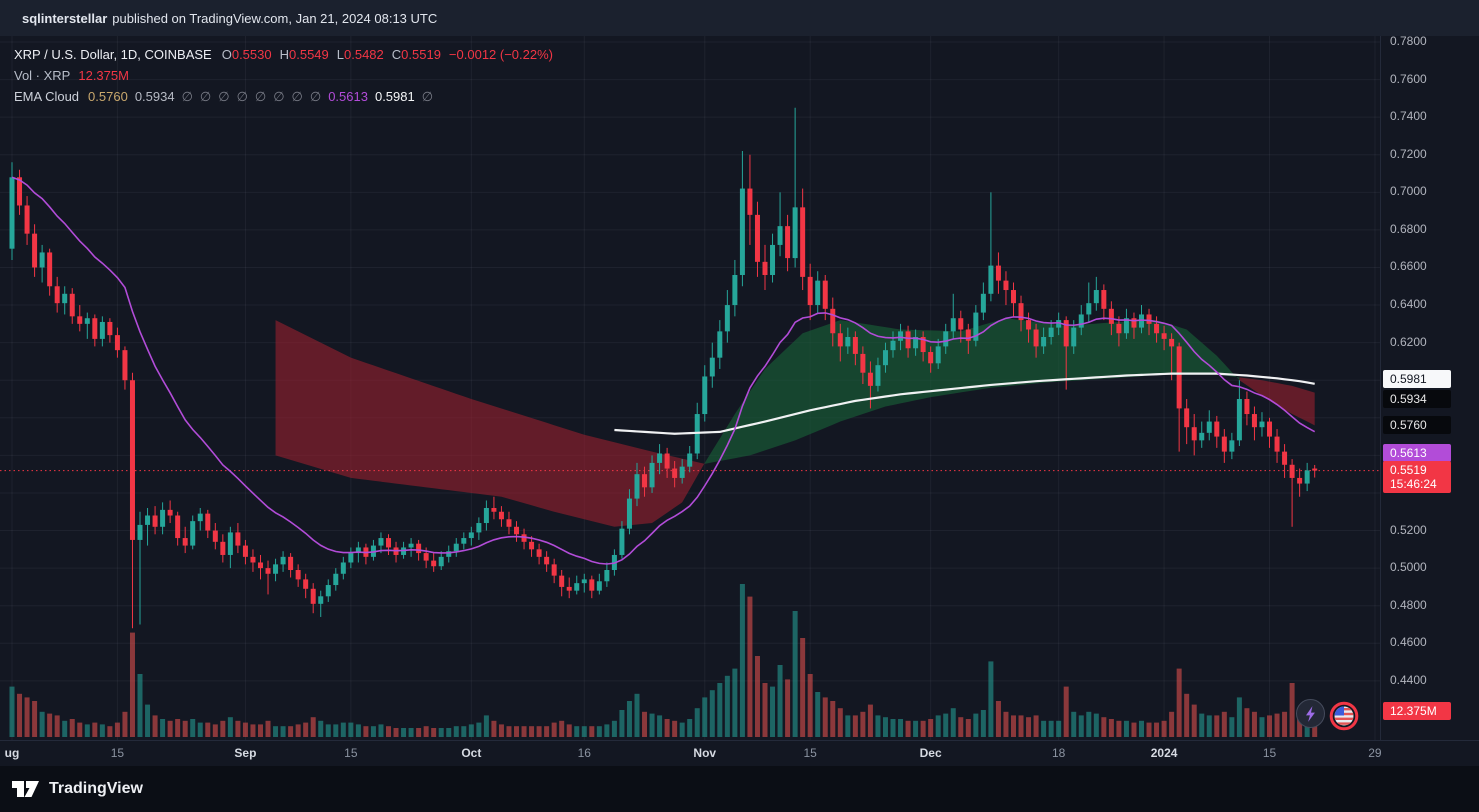 This screenshot has width=1479, height=812. Describe the element at coordinates (739, 753) in the screenshot. I see `time-axis: ug 15 Sep 15 Oct 16 Nov 15 Dec 18 2024 15 29` at that location.